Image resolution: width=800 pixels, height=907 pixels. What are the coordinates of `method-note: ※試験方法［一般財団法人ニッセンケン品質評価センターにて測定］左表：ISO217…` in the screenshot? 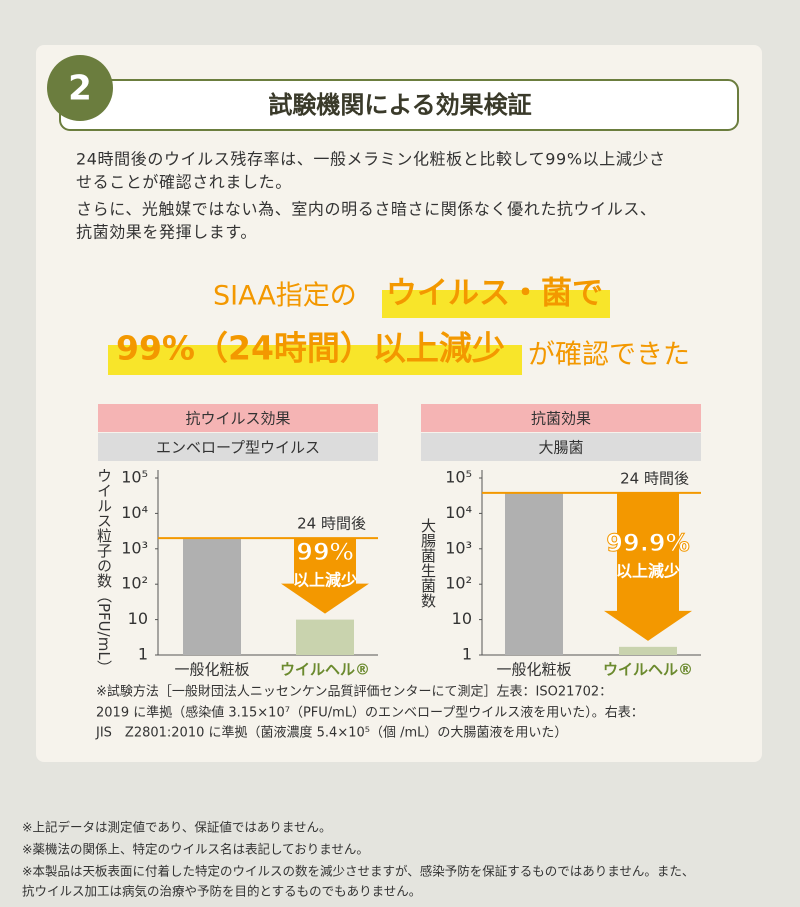 It's located at (354, 692).